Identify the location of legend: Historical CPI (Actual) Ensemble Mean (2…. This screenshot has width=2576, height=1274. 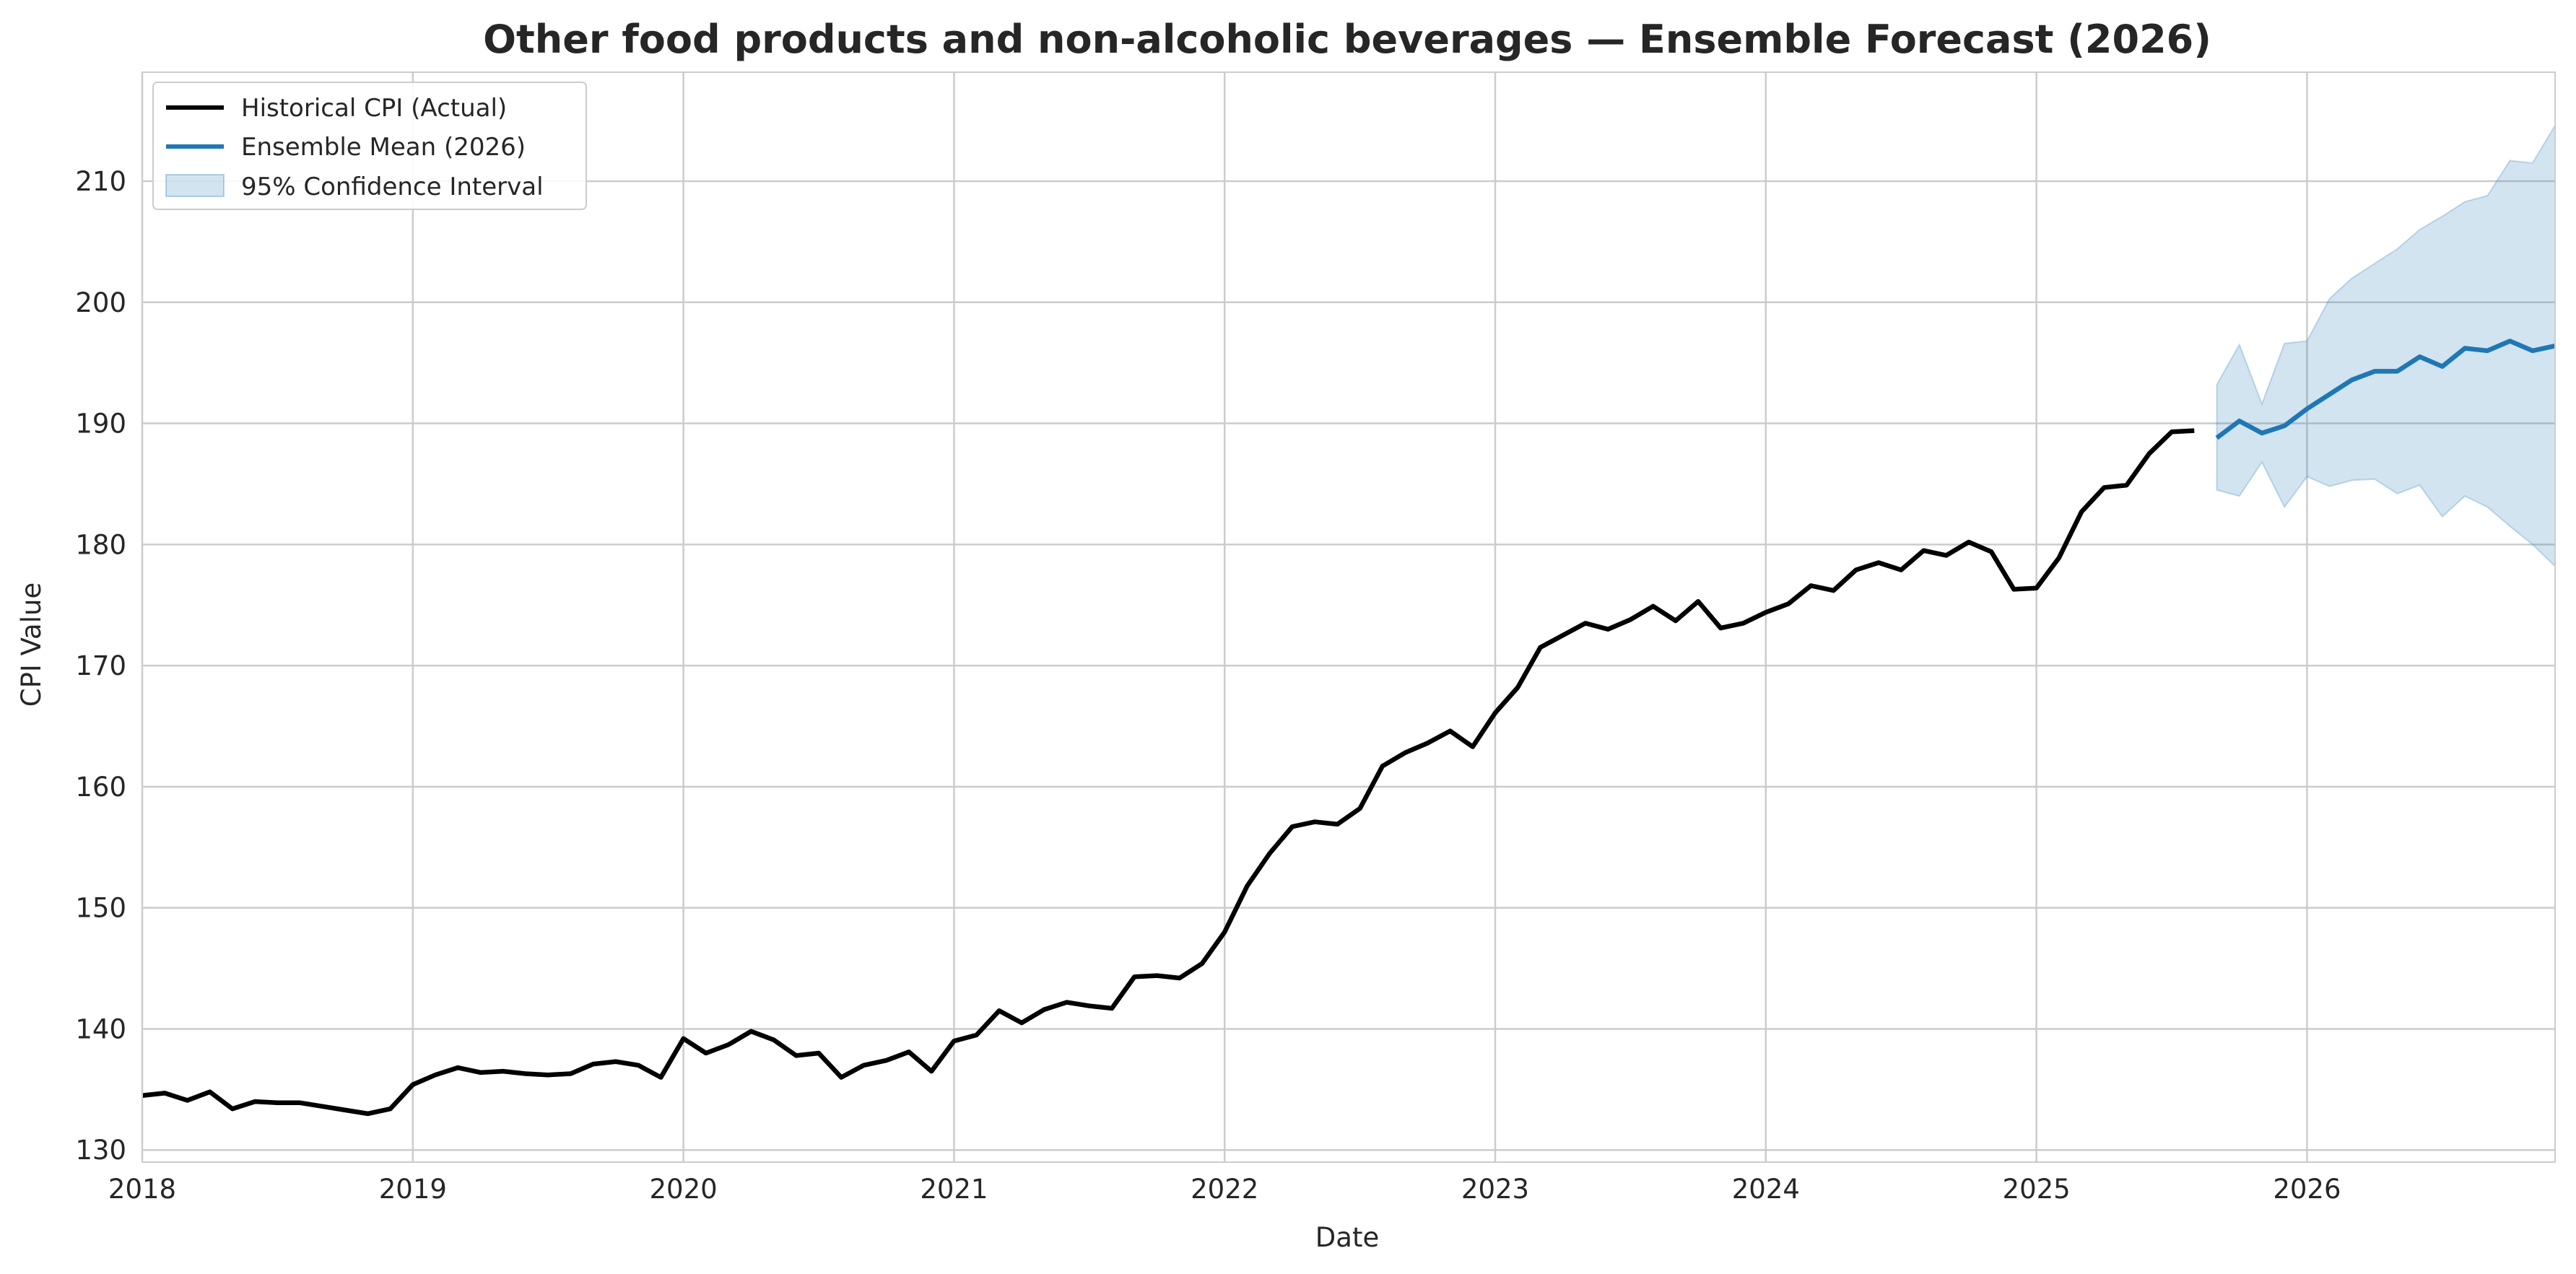
(369, 146).